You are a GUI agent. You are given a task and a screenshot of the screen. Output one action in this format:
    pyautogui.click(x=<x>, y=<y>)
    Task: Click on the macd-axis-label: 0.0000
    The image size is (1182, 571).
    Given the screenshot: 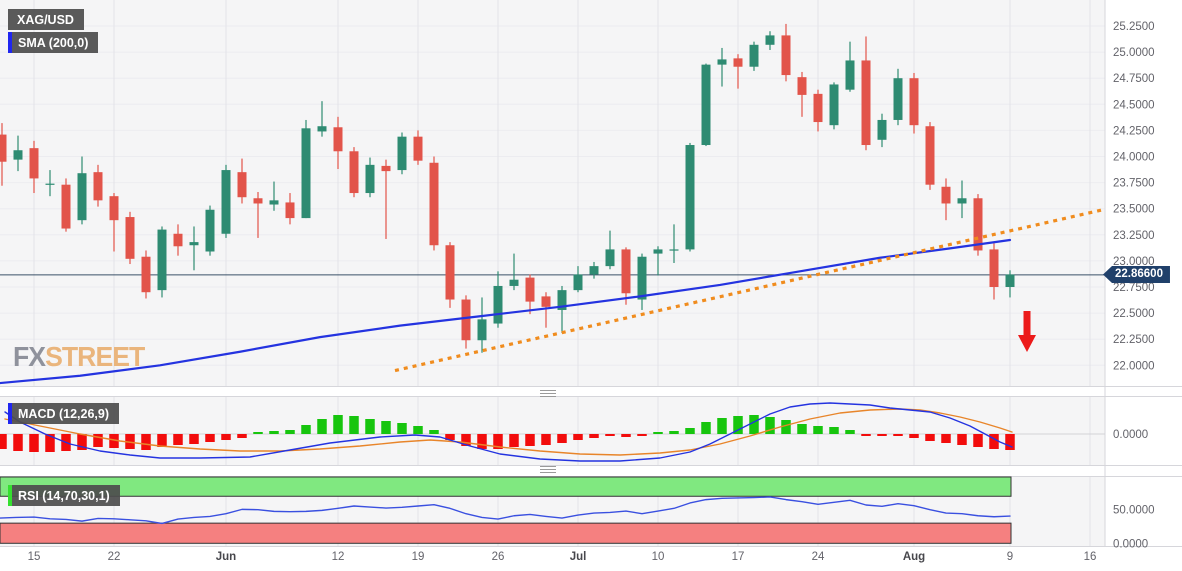 What is the action you would take?
    pyautogui.click(x=1130, y=435)
    